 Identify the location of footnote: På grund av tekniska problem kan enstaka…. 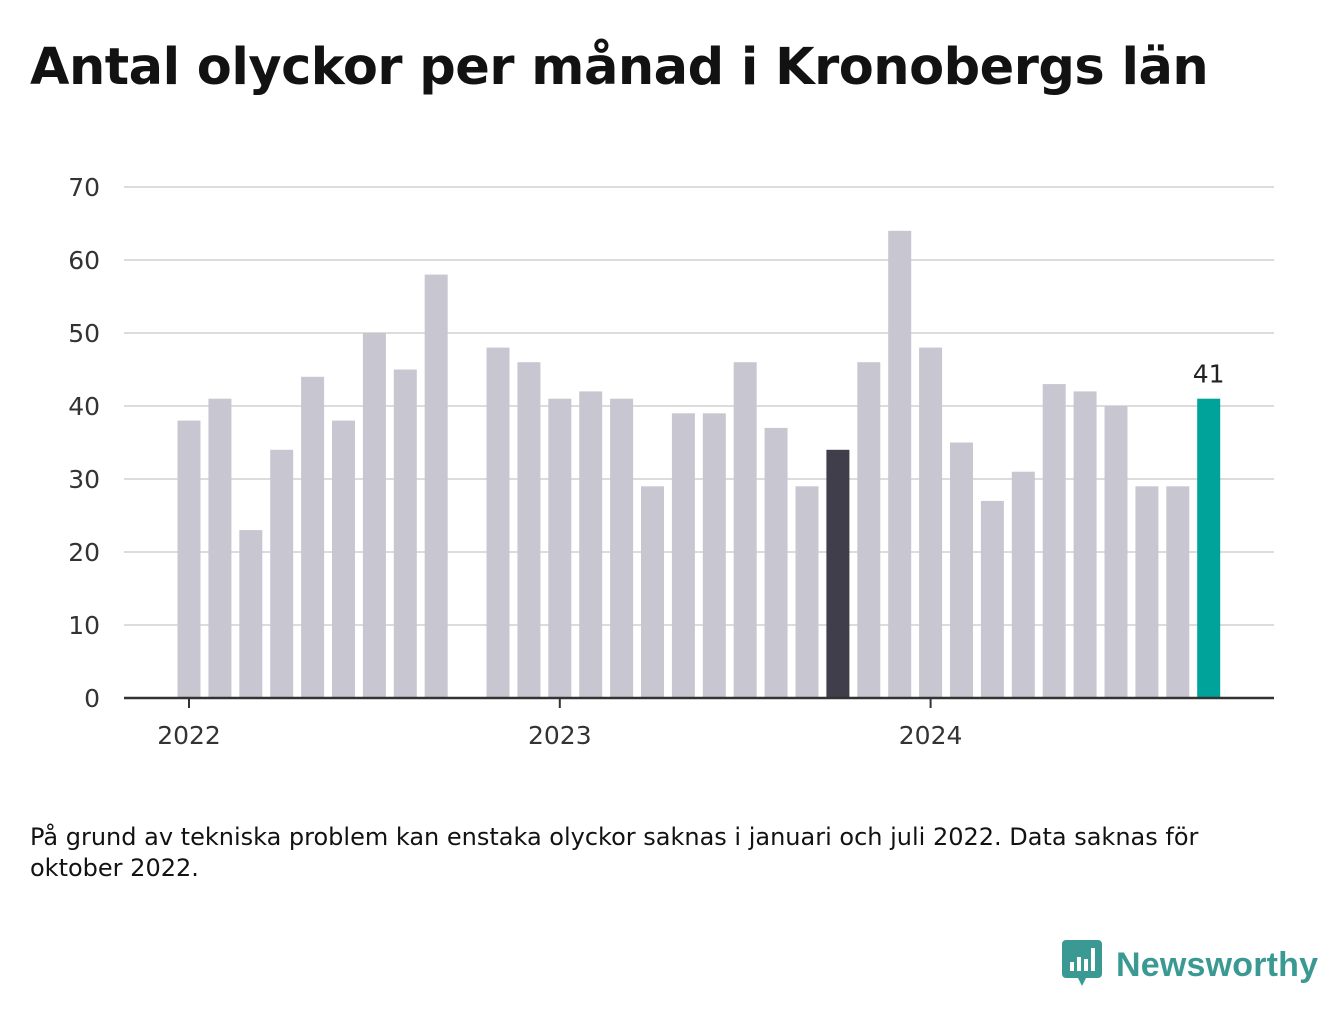
(614, 852).